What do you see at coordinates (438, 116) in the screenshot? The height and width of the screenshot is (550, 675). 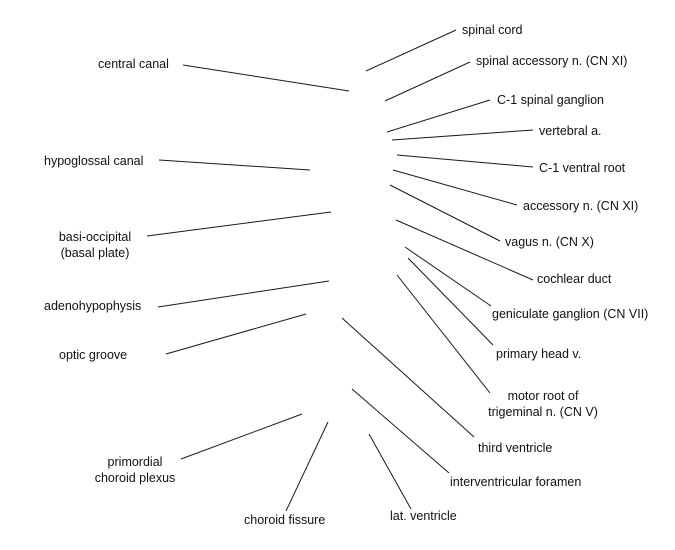 I see `leader-c1-spinal-ganglion` at bounding box center [438, 116].